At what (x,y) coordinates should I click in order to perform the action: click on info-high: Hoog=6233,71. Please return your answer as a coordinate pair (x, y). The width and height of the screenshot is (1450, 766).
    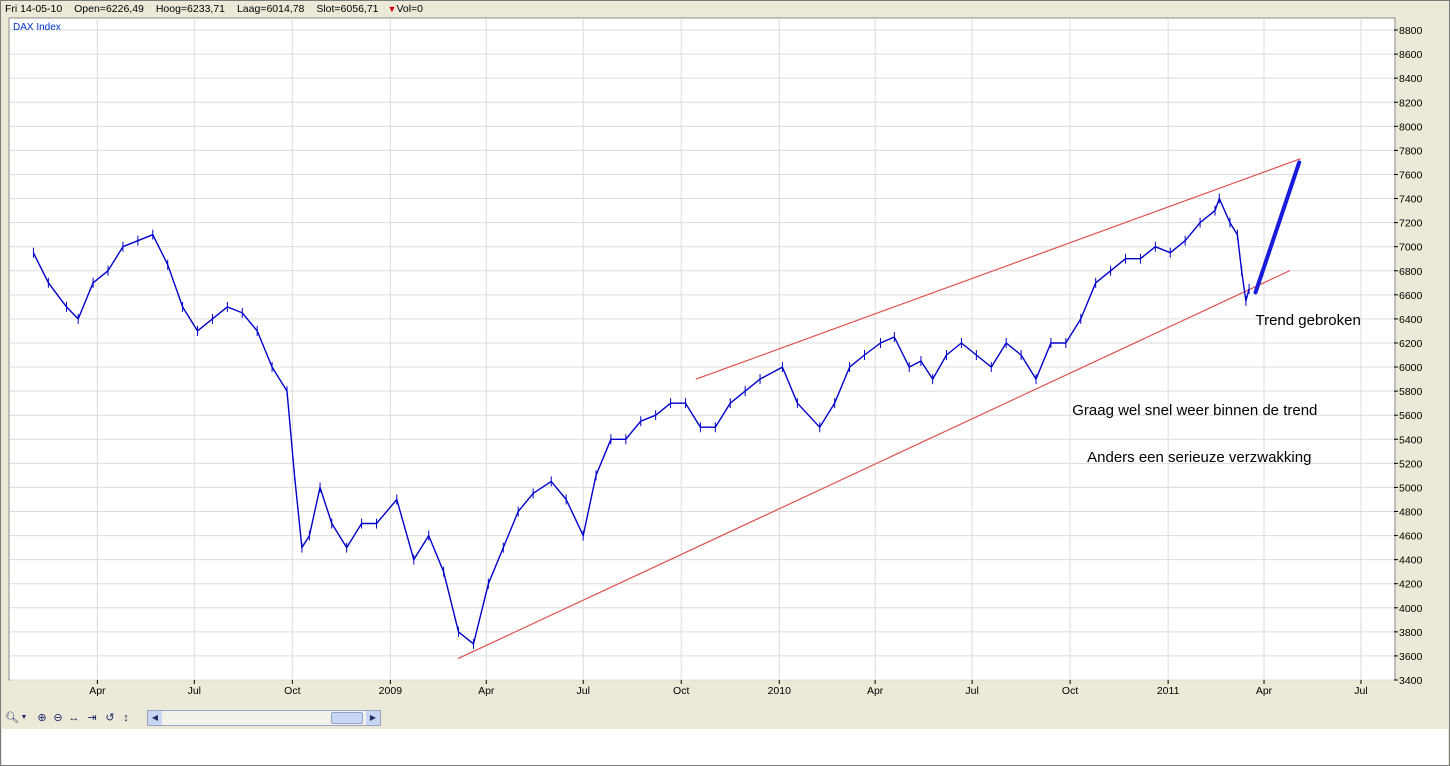
    Looking at the image, I should click on (190, 9).